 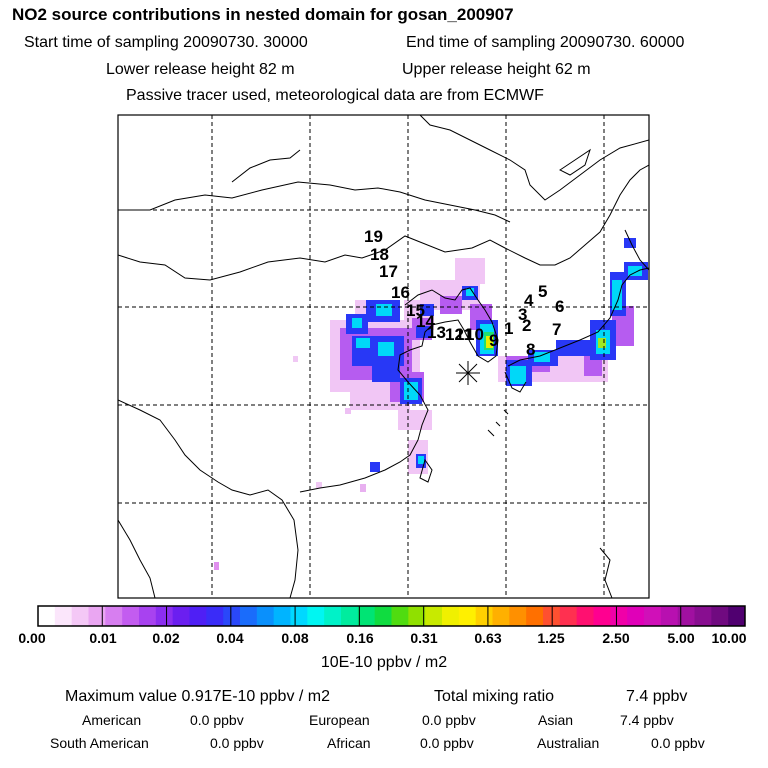 What do you see at coordinates (360, 638) in the screenshot?
I see `colorbar-tick-label: 0.16` at bounding box center [360, 638].